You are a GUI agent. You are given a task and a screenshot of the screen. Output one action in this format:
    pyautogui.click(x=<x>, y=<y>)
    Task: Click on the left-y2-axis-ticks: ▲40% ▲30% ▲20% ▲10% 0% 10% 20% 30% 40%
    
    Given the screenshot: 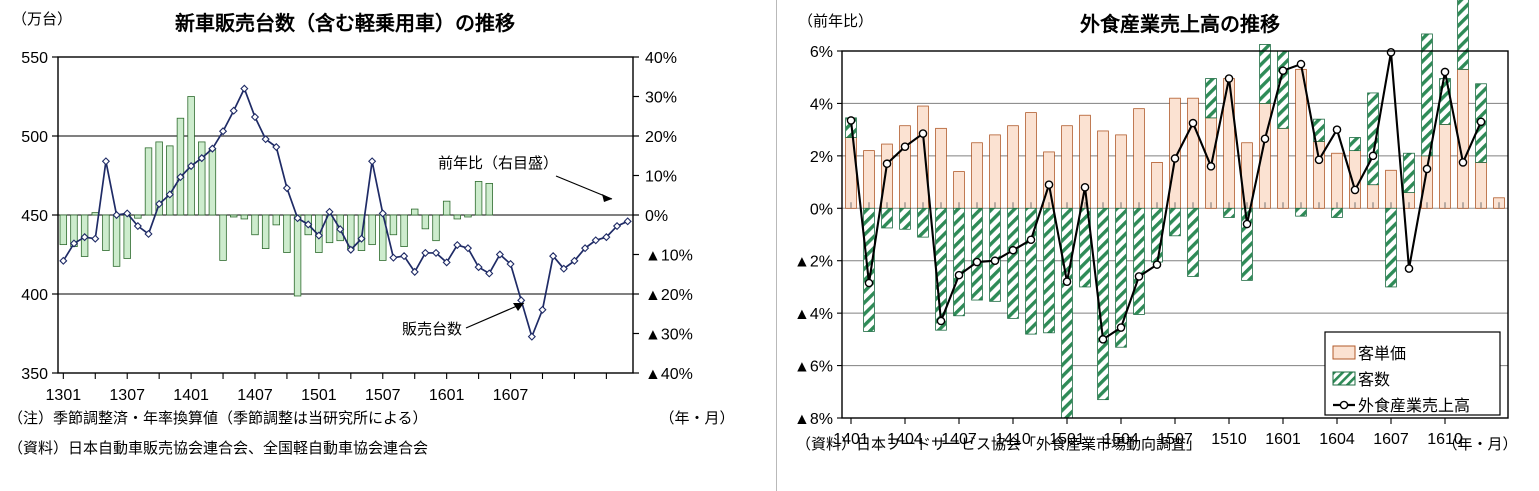 What is the action you would take?
    pyautogui.click(x=663, y=216)
    